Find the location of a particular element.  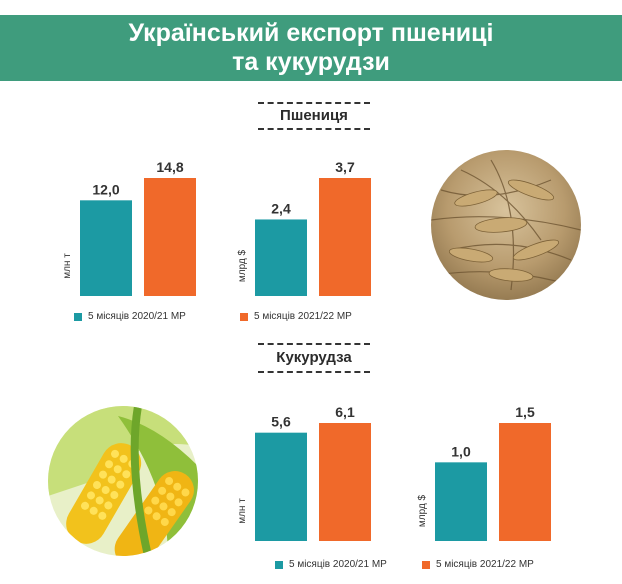

bar-value-label: 6,1 is located at coordinates (345, 412).